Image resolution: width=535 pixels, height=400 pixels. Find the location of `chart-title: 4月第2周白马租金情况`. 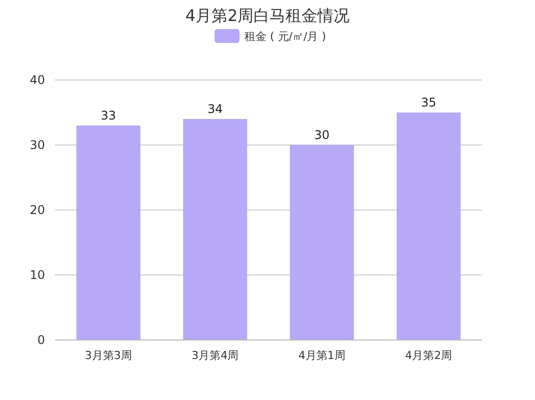

chart-title: 4月第2周白马租金情况 is located at coordinates (267, 15).